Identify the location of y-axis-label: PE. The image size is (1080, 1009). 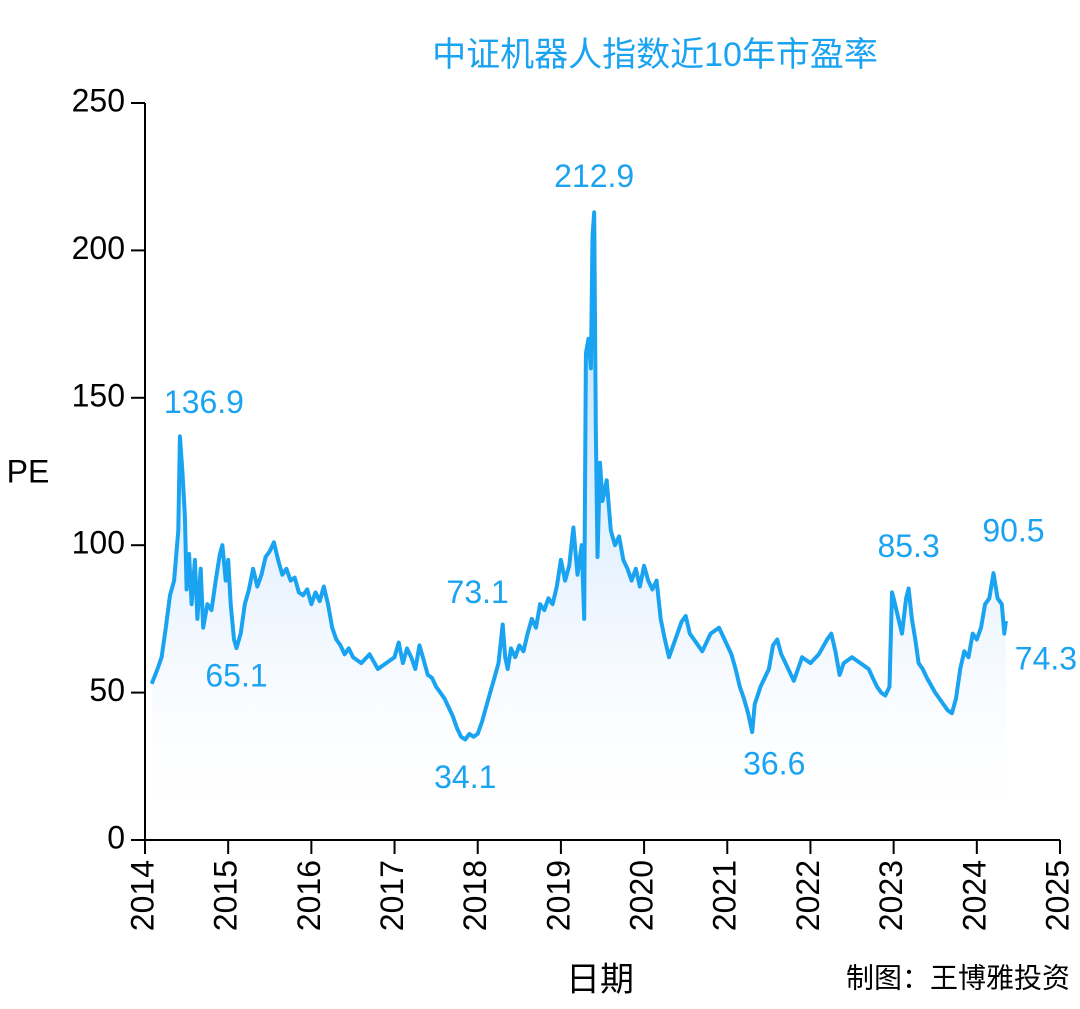
(28, 471).